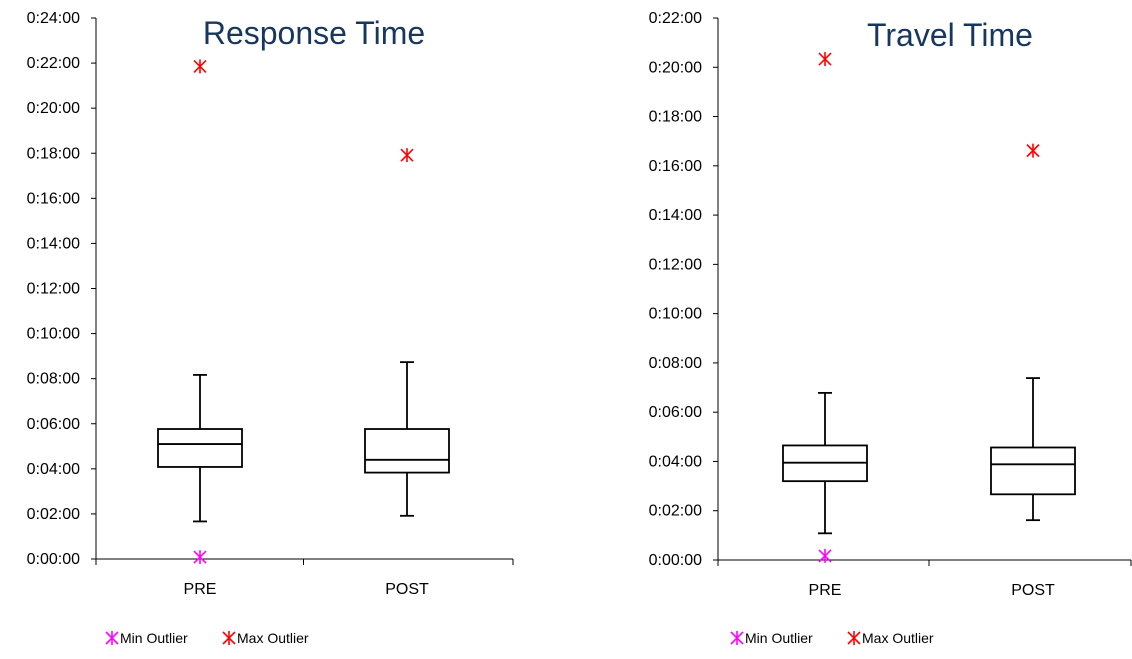  Describe the element at coordinates (314, 33) in the screenshot. I see `chart-title: Response Time` at that location.